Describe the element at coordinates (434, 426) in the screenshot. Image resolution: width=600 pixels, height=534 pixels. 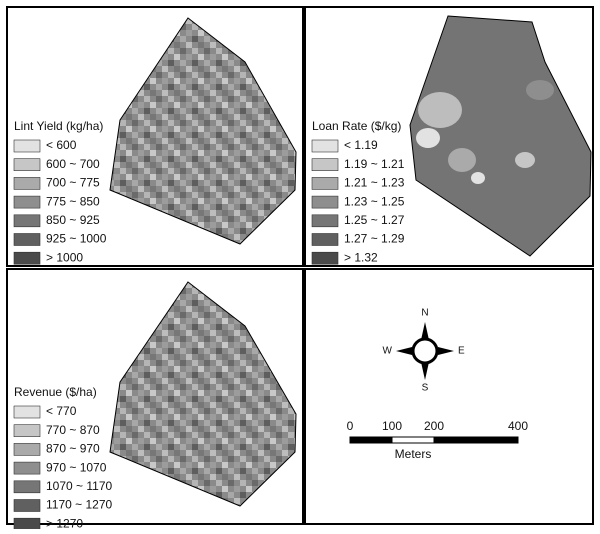
I see `scale-label: 200` at that location.